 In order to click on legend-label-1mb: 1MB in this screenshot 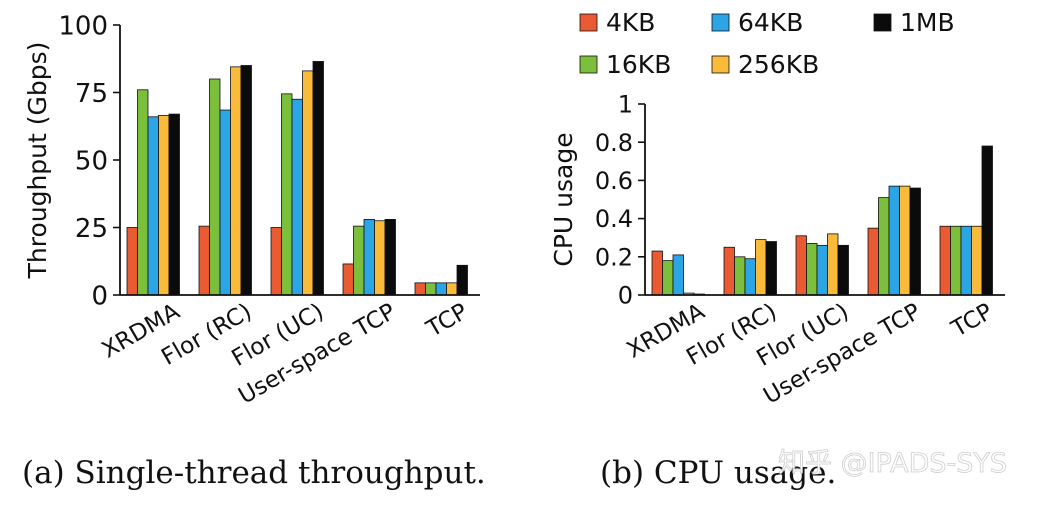, I will do `click(927, 22)`.